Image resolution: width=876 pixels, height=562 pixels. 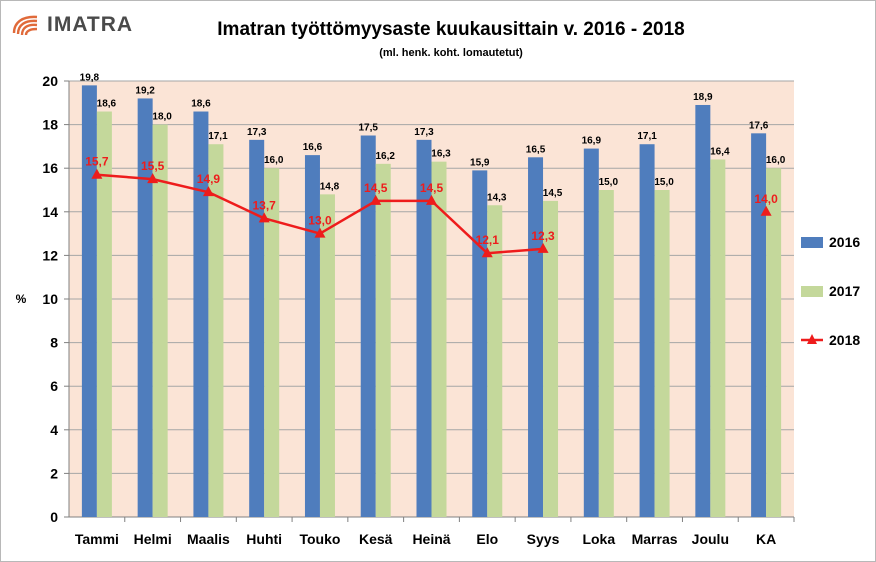 What do you see at coordinates (97, 162) in the screenshot?
I see `data-label-2018: 15,7` at bounding box center [97, 162].